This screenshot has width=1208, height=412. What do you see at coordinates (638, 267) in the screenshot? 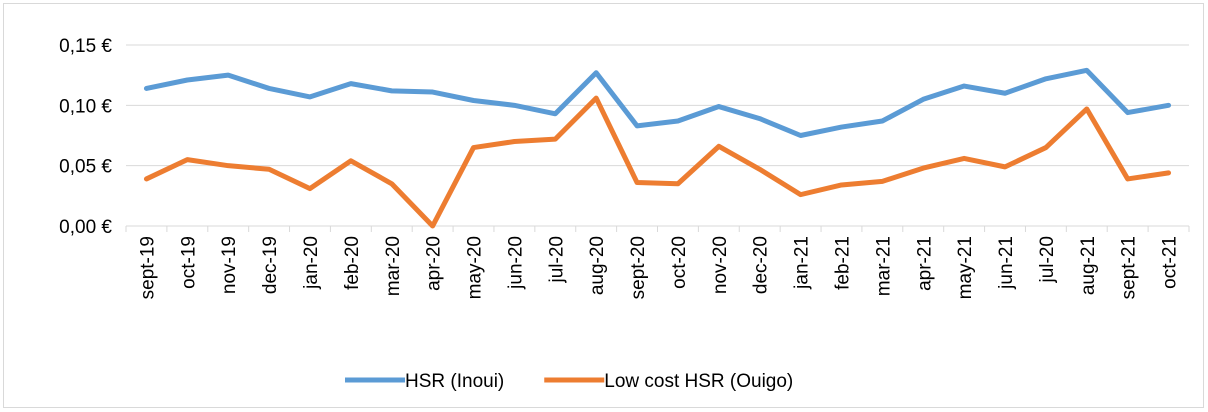
I see `x-tick-label: sept-20` at bounding box center [638, 267].